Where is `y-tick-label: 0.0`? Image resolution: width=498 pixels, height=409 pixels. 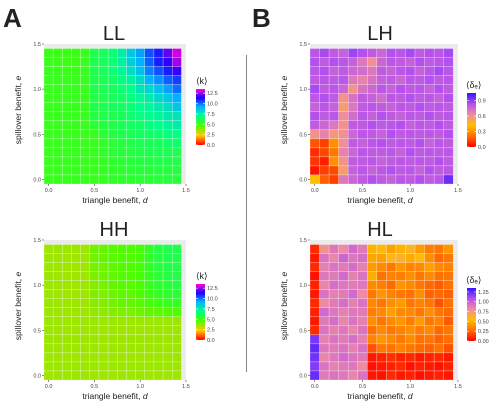
y-tick-label: 0.0 is located at coordinates (303, 376).